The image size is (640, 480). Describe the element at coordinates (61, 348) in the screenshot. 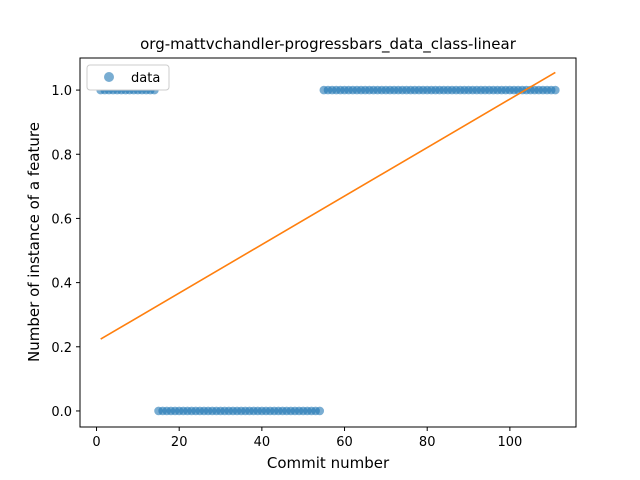

I see `y-tick-label: 0.2` at that location.